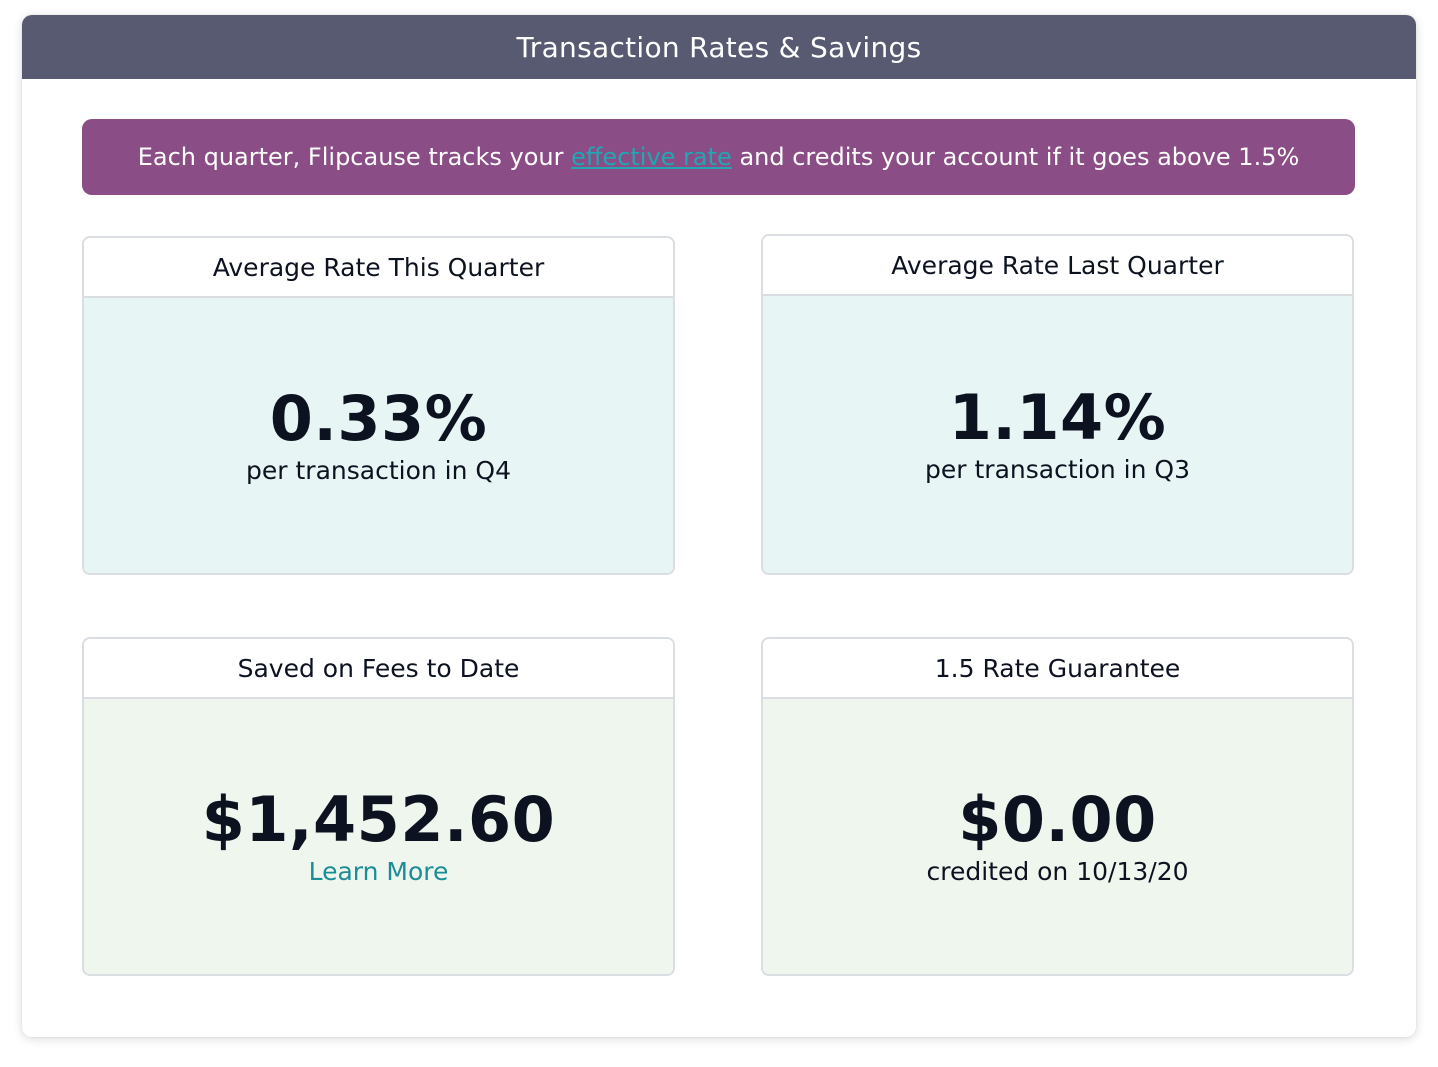  What do you see at coordinates (651, 157) in the screenshot?
I see `effective-rate-link: effective rate` at bounding box center [651, 157].